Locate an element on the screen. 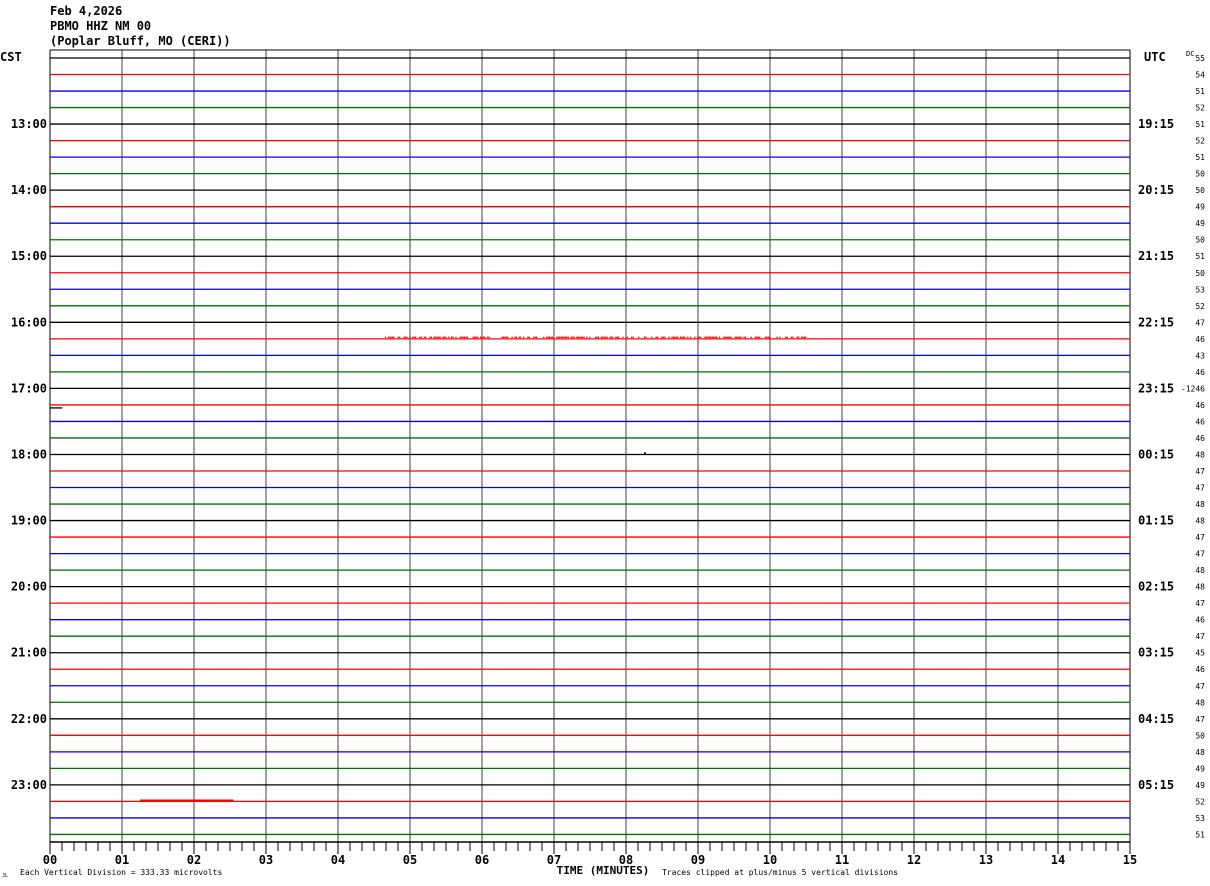 This screenshot has height=886, width=1210. utc-hour-label: 20:15 is located at coordinates (1156, 190).